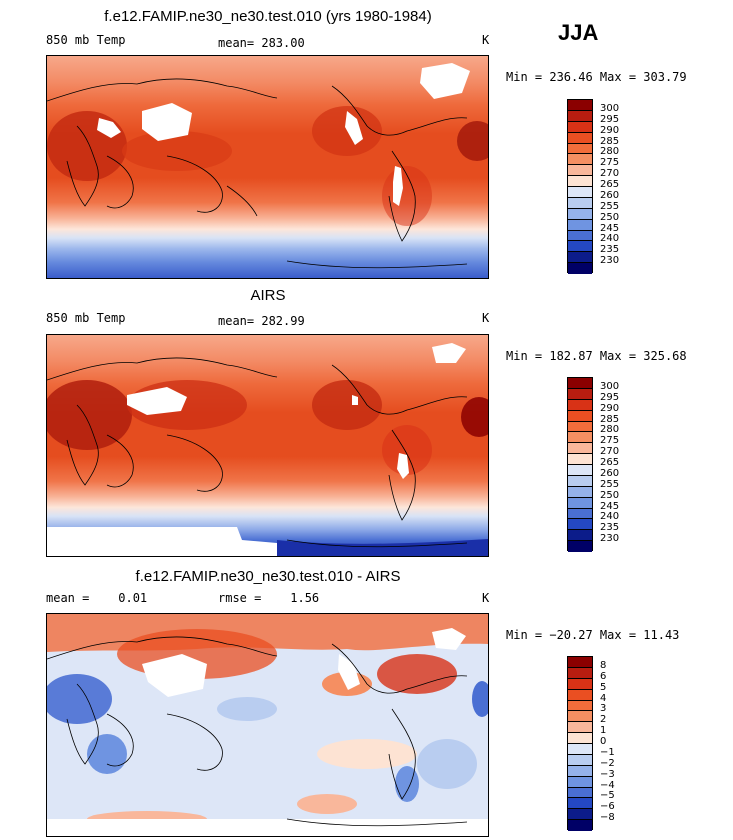  I want to click on diff-units-label: K, so click(486, 598).